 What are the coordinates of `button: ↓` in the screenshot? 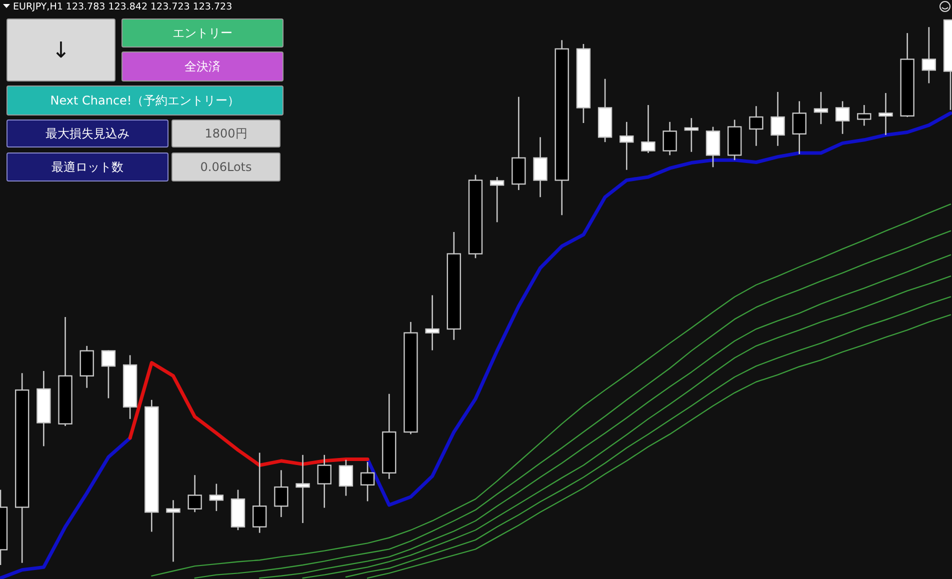 It's located at (61, 50).